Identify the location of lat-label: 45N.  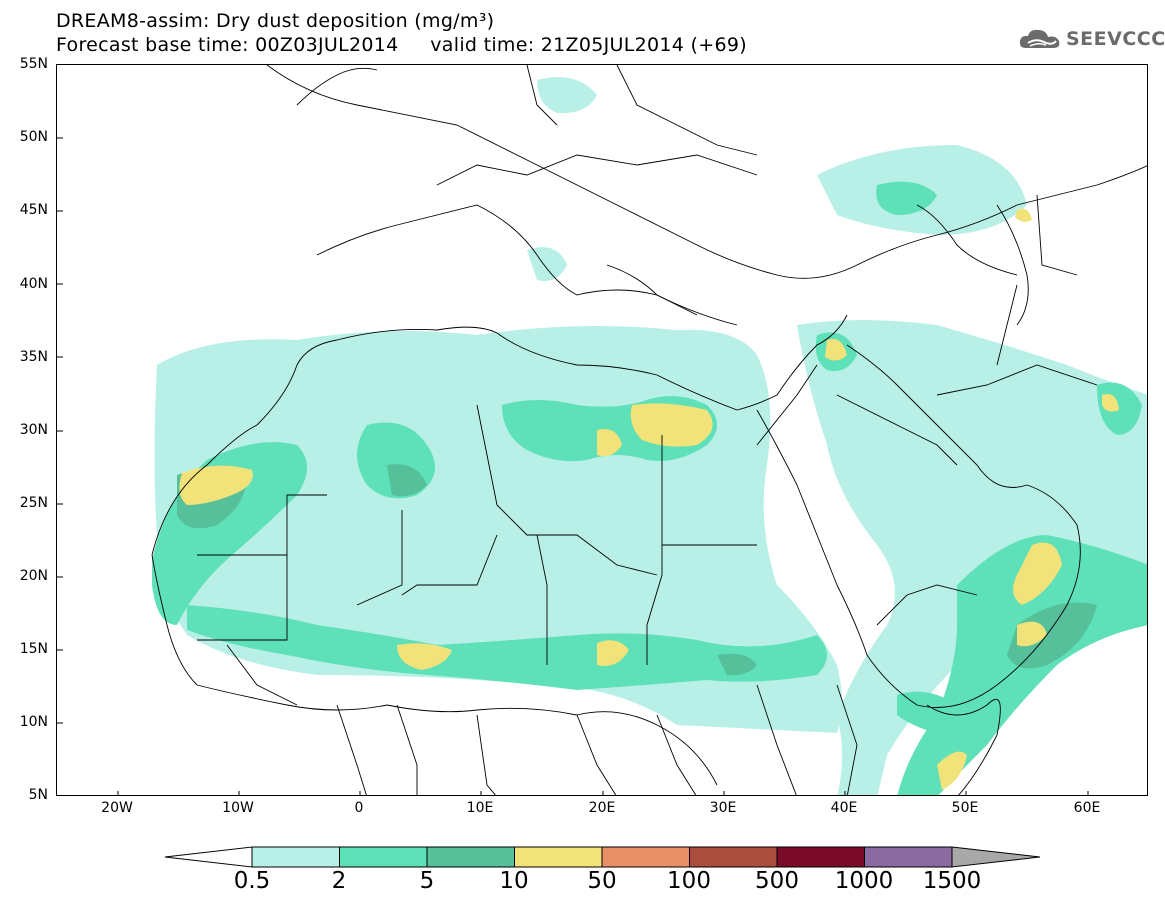
(33, 210).